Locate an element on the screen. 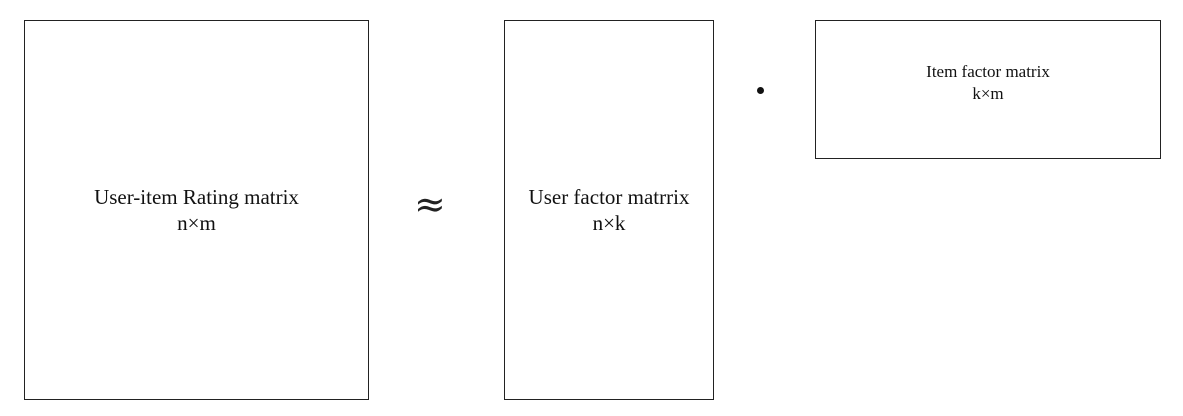  item-factor-matrix-box: Item factor matrix k×m is located at coordinates (988, 89).